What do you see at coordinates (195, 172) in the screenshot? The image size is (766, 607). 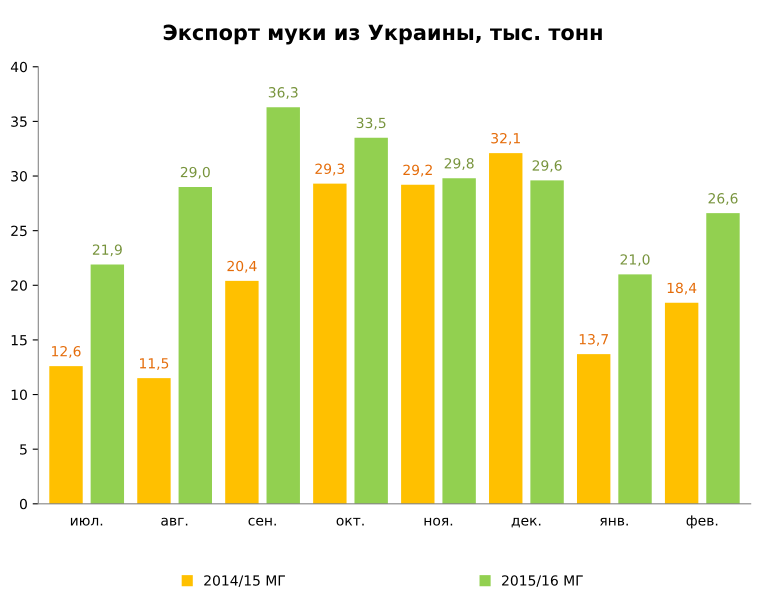 I see `data-label: 29,0` at bounding box center [195, 172].